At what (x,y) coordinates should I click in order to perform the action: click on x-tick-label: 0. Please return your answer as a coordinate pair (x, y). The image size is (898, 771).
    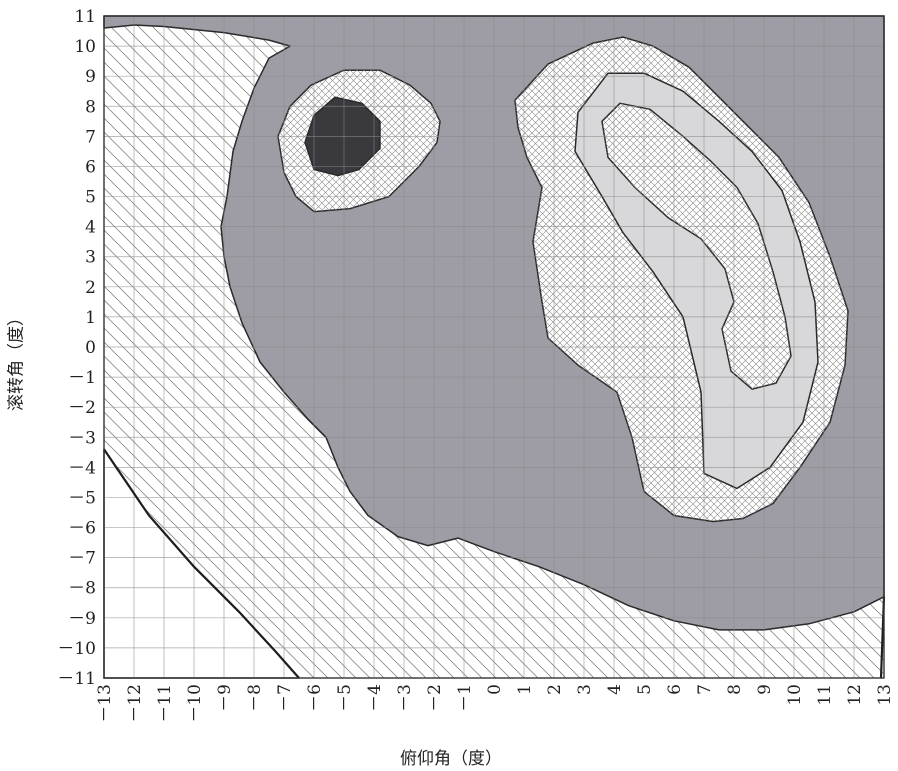
    Looking at the image, I should click on (495, 689).